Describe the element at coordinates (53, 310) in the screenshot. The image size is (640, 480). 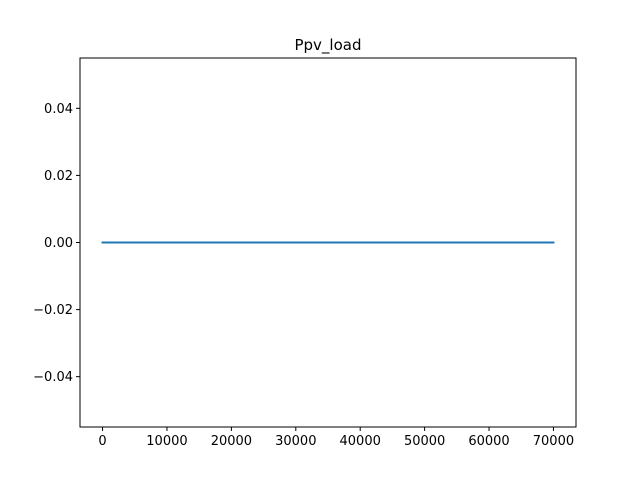
I see `y-tick-label: −0.02` at that location.